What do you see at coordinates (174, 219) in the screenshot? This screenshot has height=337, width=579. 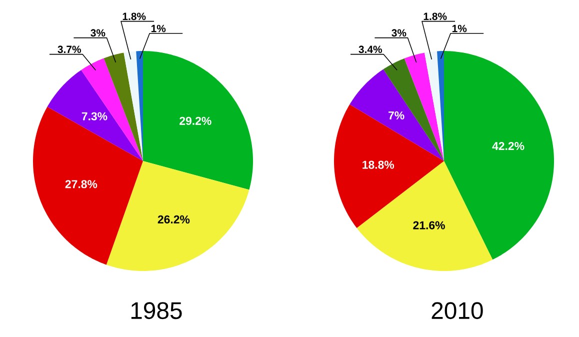 I see `data-label: 26.2%` at bounding box center [174, 219].